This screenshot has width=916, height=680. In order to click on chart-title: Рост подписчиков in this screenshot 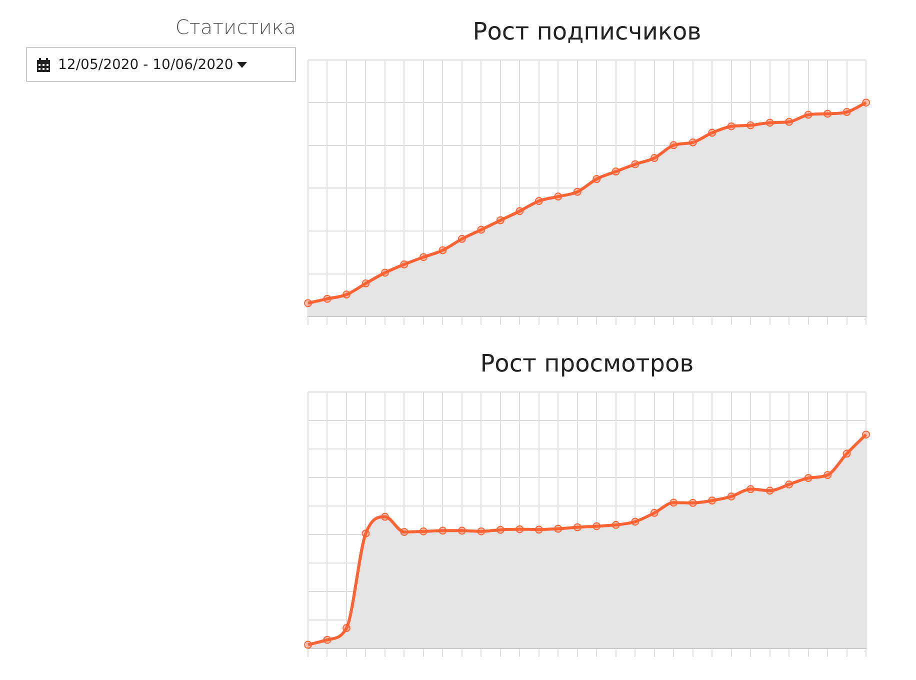, I will do `click(587, 32)`.